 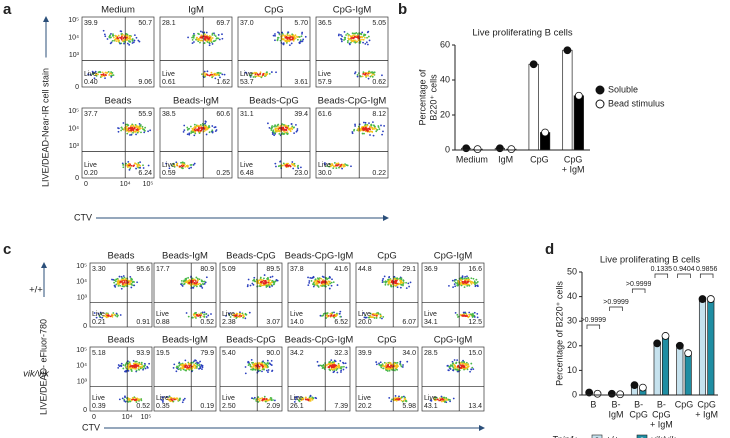 I want to click on legend-label: +/+, so click(x=612, y=436).